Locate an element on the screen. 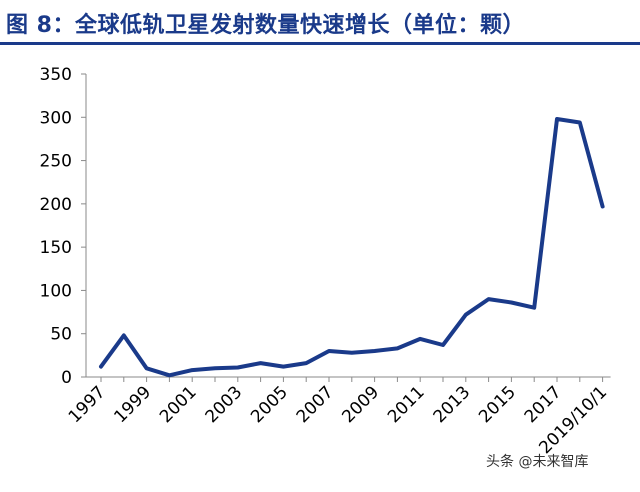 The height and width of the screenshot is (492, 640). y-tick-label: 200 is located at coordinates (56, 205).